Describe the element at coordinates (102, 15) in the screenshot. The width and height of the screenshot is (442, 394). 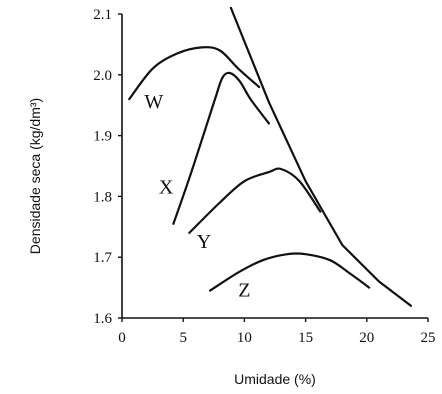
I see `y-tick-label: 2.1` at that location.